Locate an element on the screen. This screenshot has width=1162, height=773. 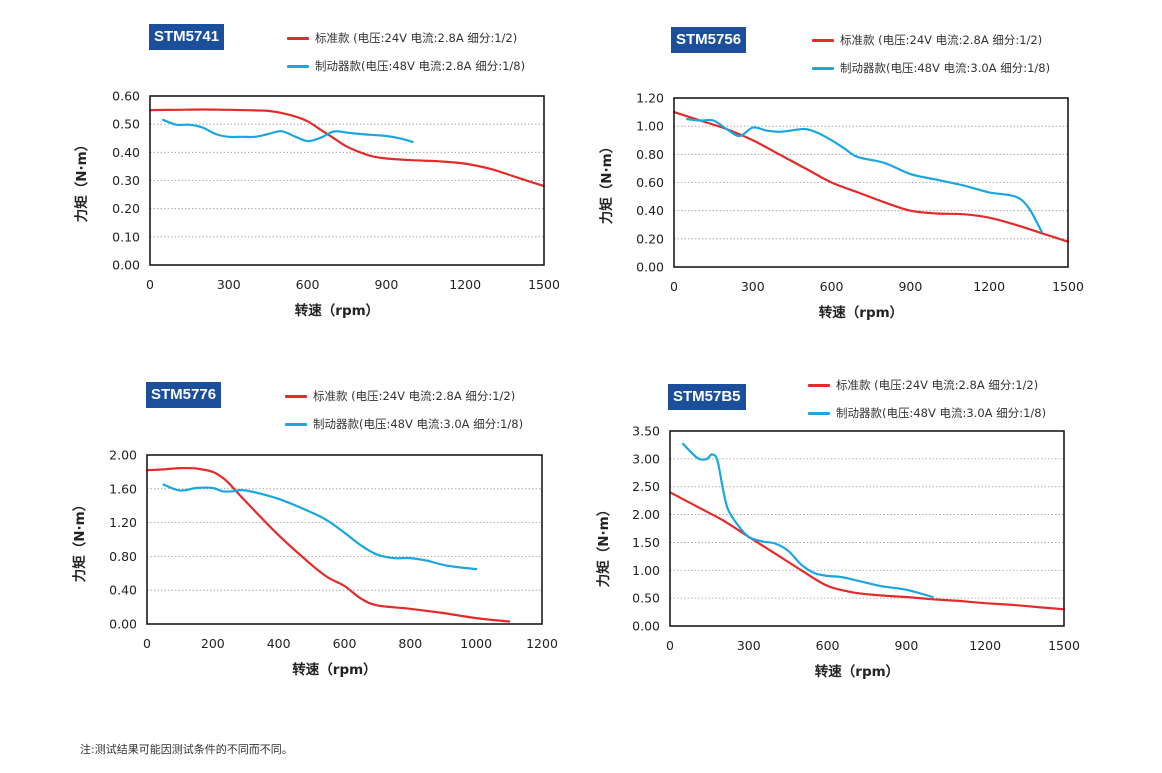
y-tick-label: 3.50 is located at coordinates (646, 431).